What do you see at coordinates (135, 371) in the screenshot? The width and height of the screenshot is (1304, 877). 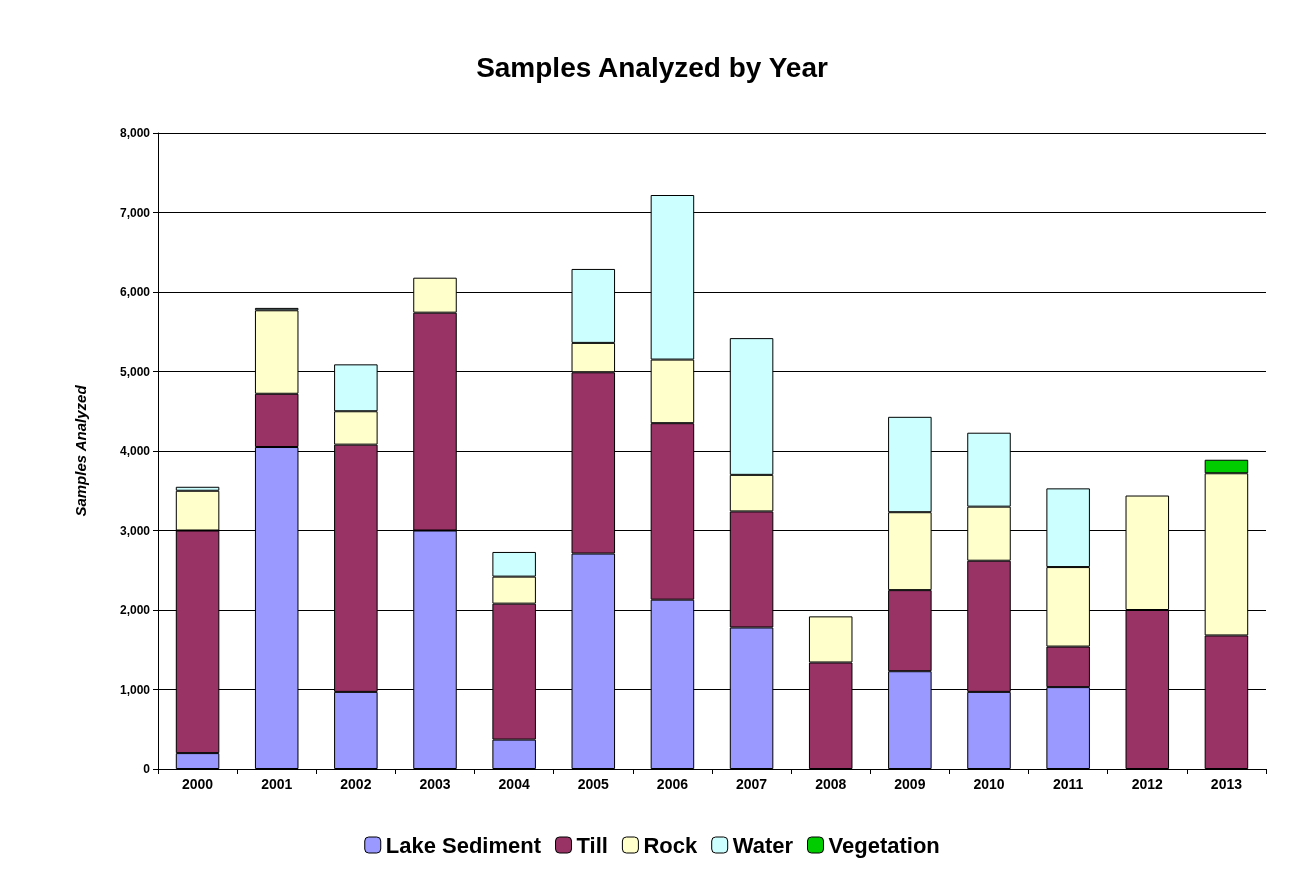 I see `y-tick-label: 5,000` at bounding box center [135, 371].